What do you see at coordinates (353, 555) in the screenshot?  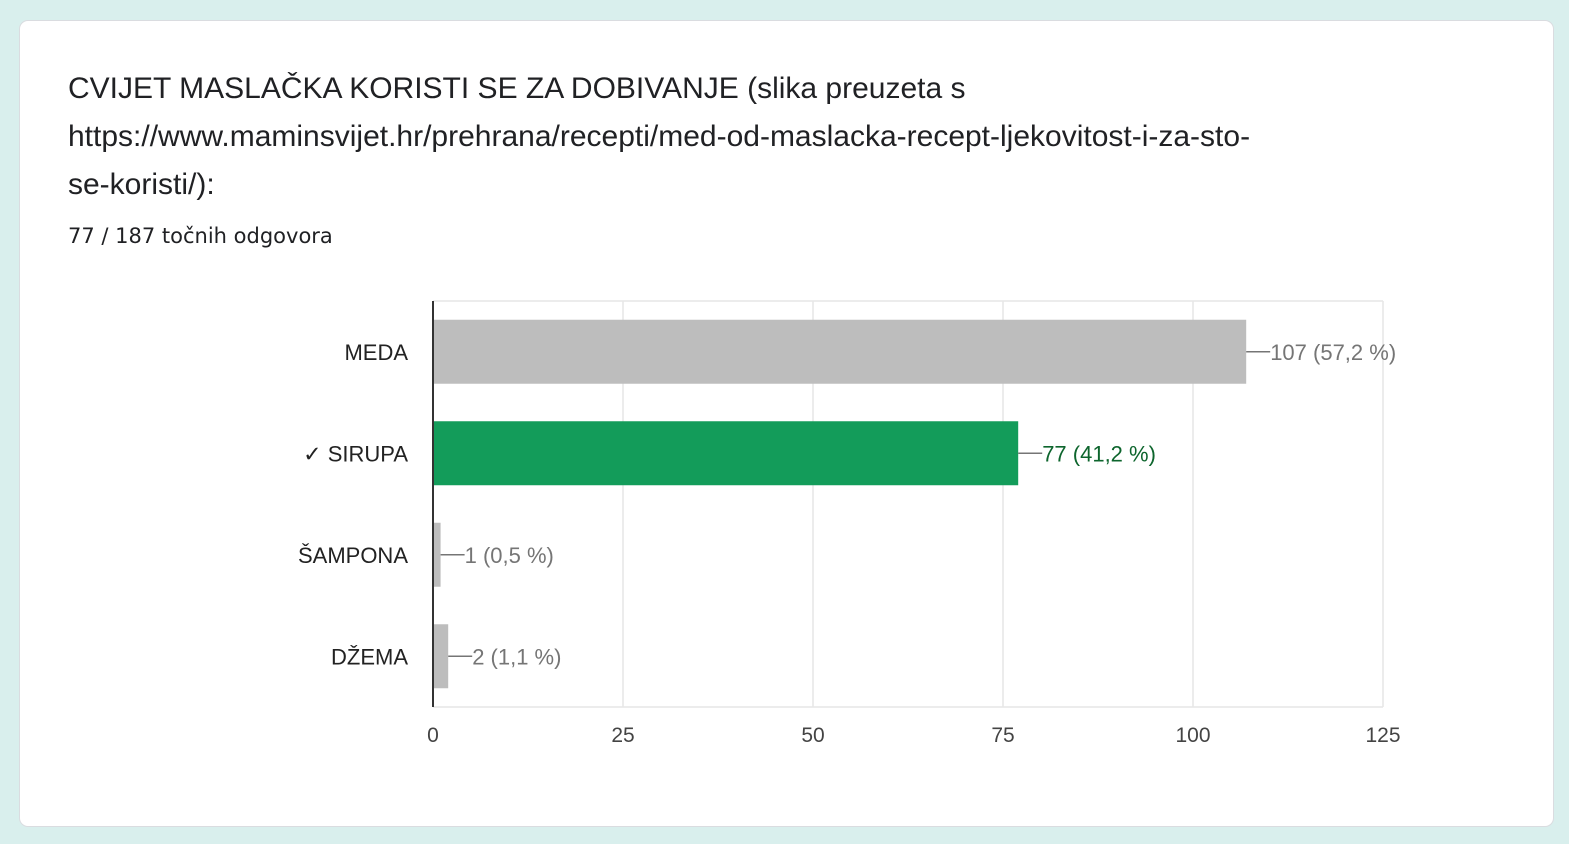 I see `category-label: ŠAMPONA` at bounding box center [353, 555].